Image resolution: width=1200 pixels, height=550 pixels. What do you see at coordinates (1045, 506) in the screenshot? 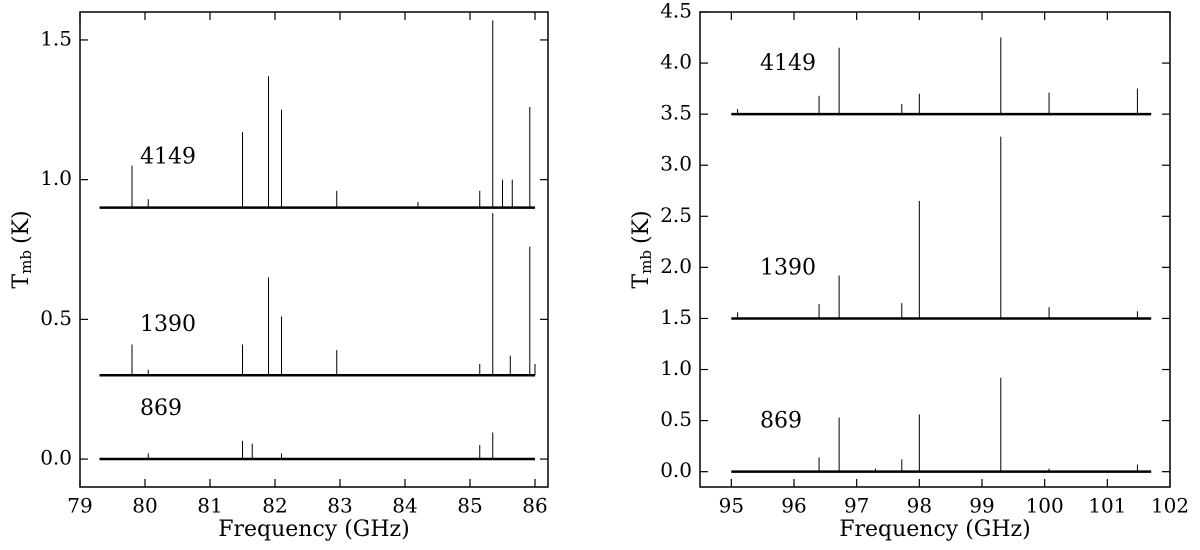
I see `x-tick-label: 100` at bounding box center [1045, 506].